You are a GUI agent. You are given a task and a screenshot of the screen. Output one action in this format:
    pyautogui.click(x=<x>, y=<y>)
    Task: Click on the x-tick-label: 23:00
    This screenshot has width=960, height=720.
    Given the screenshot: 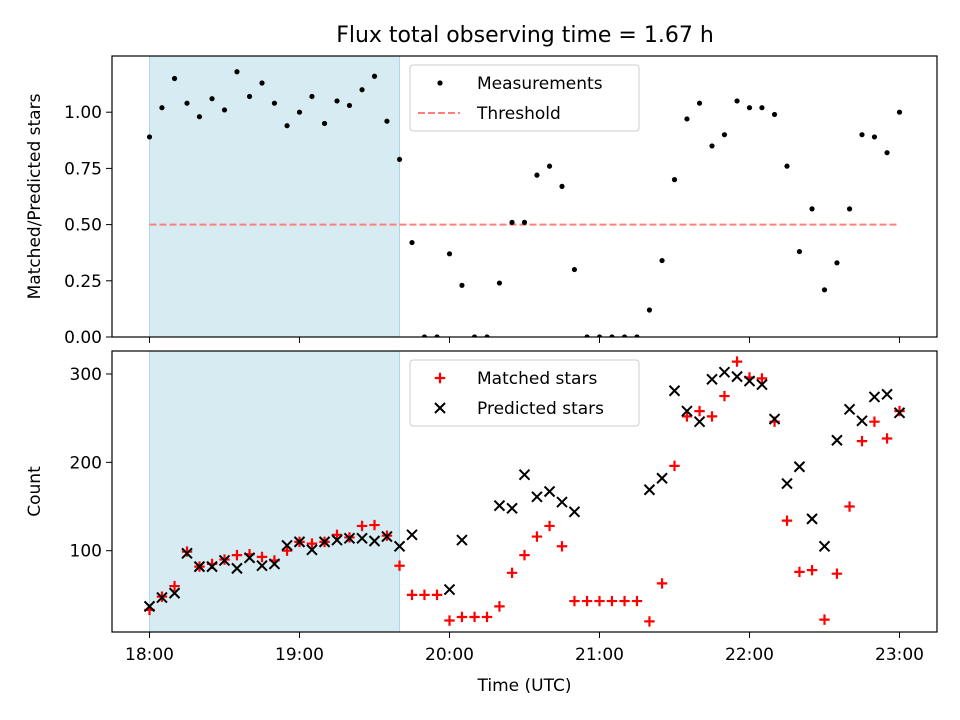 What is the action you would take?
    pyautogui.click(x=899, y=655)
    